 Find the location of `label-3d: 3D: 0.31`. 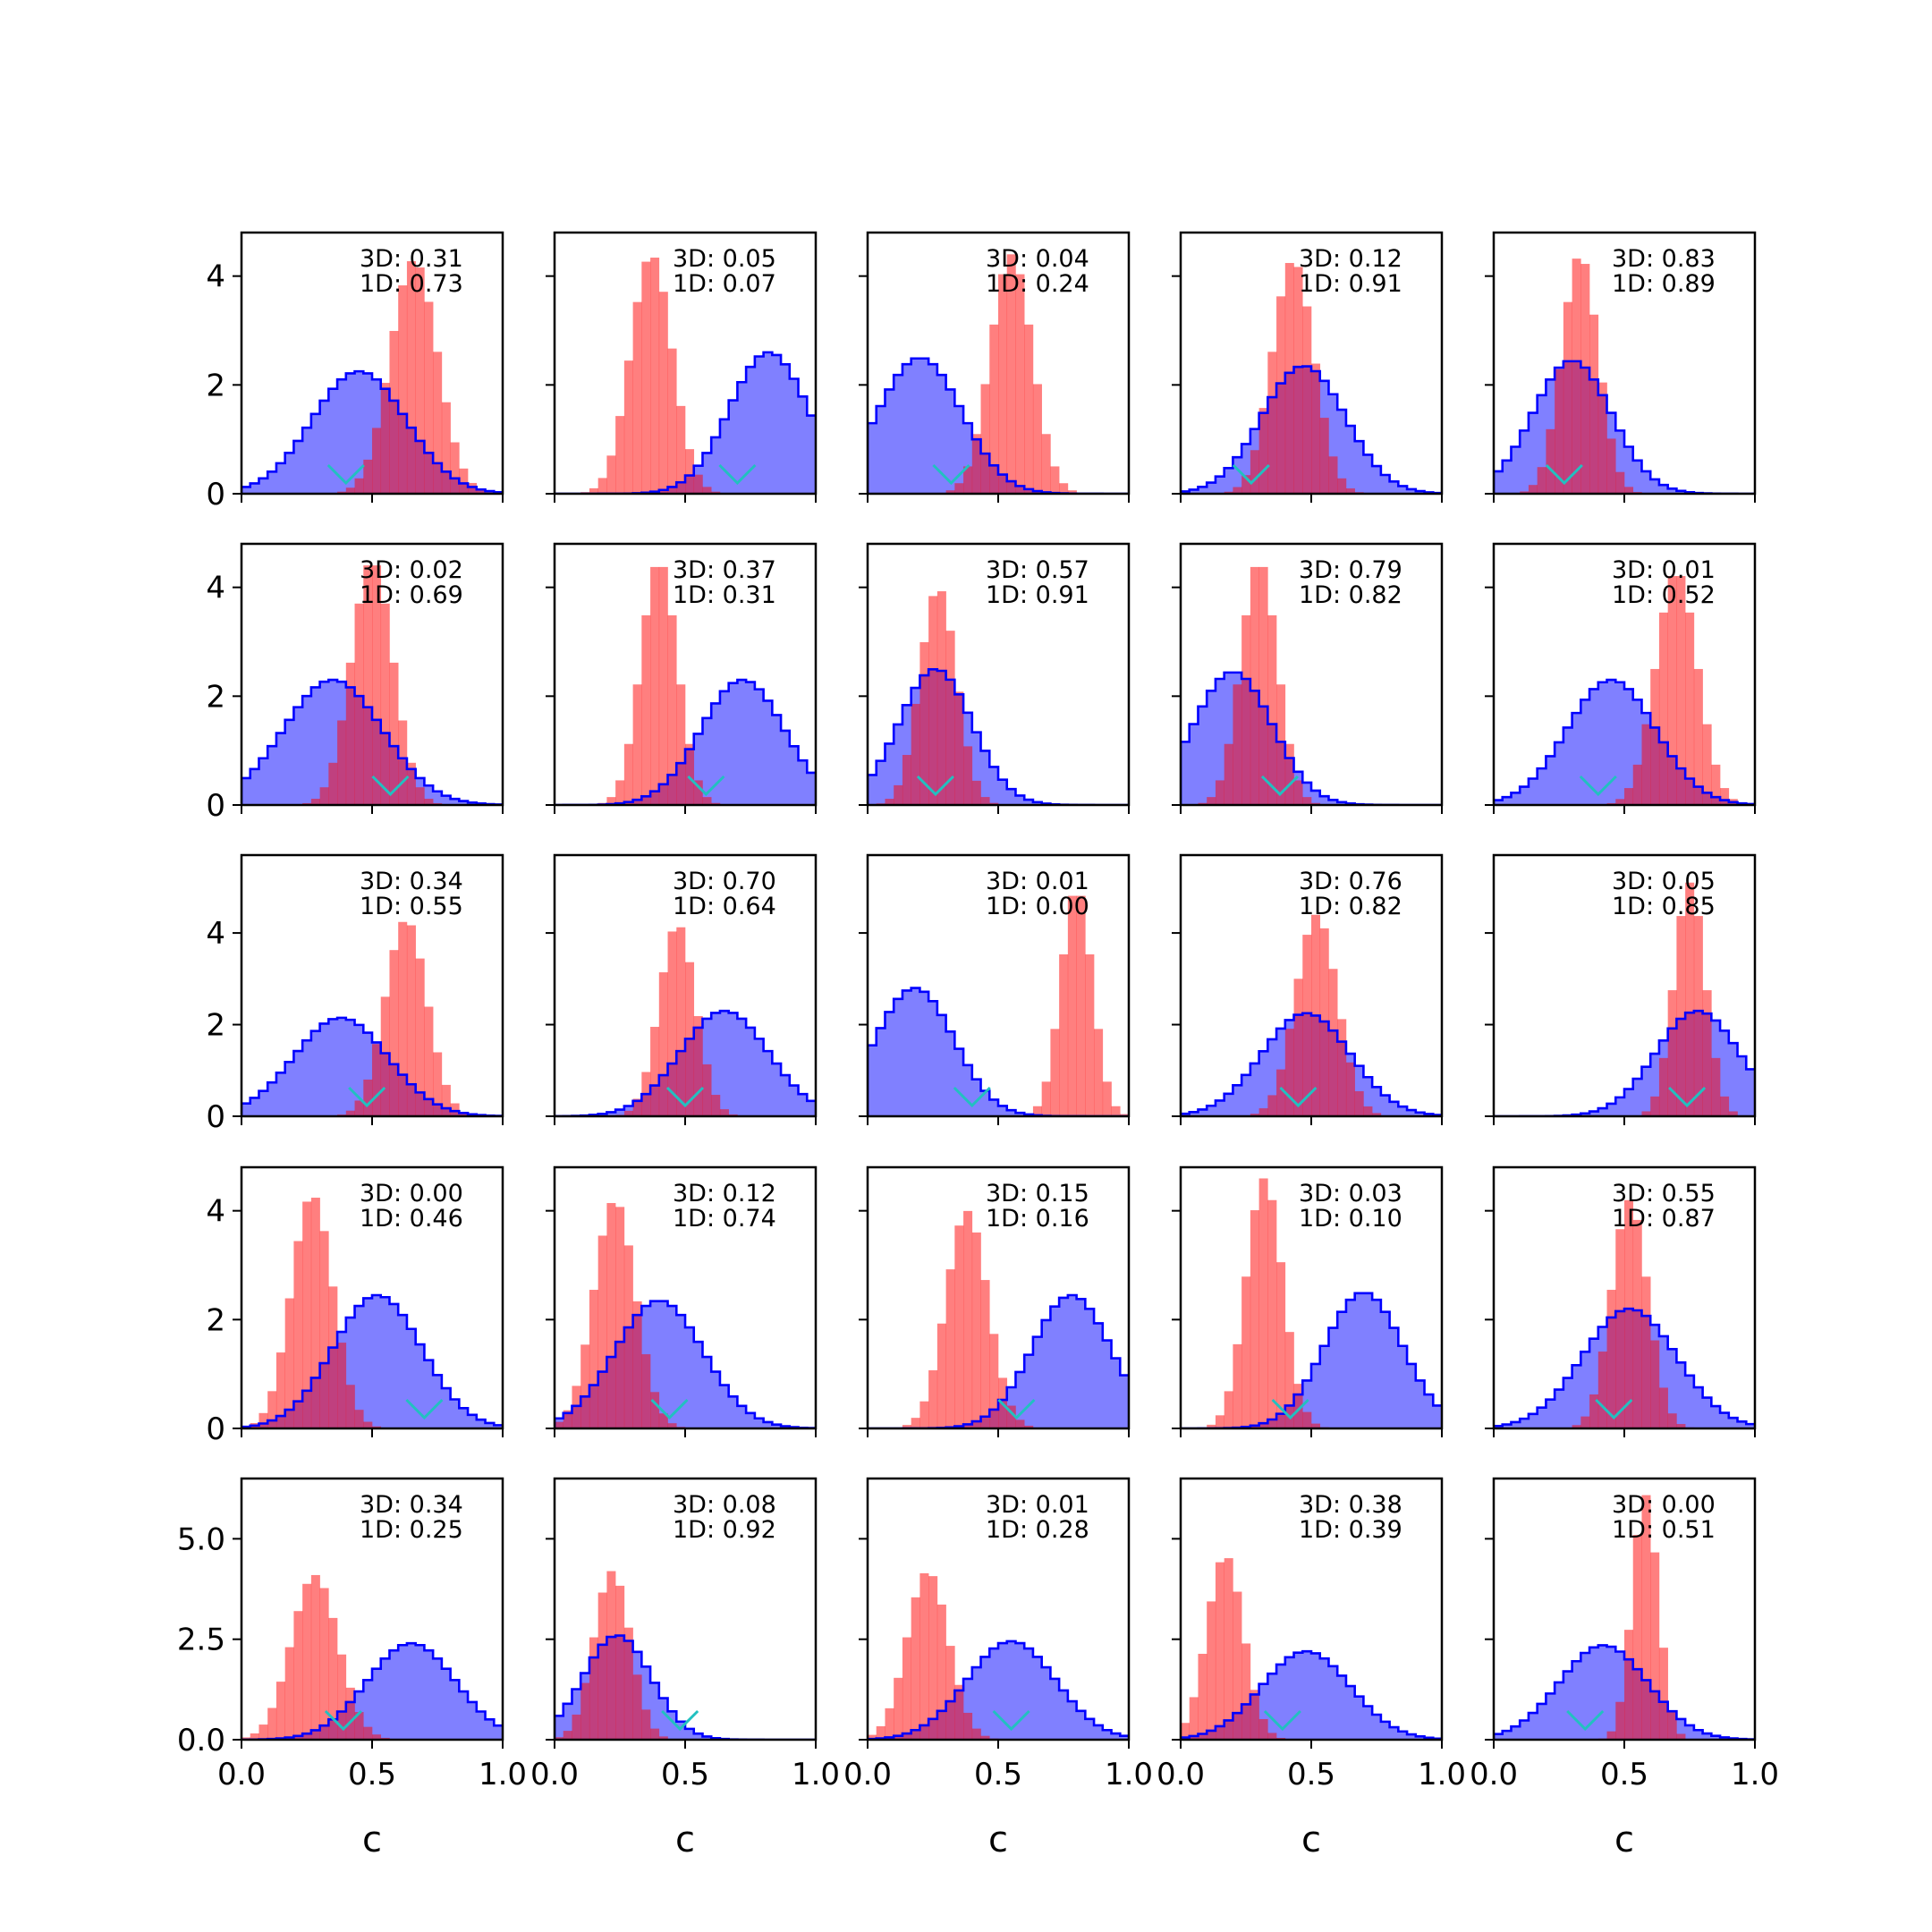

label-3d: 3D: 0.31 is located at coordinates (411, 259).